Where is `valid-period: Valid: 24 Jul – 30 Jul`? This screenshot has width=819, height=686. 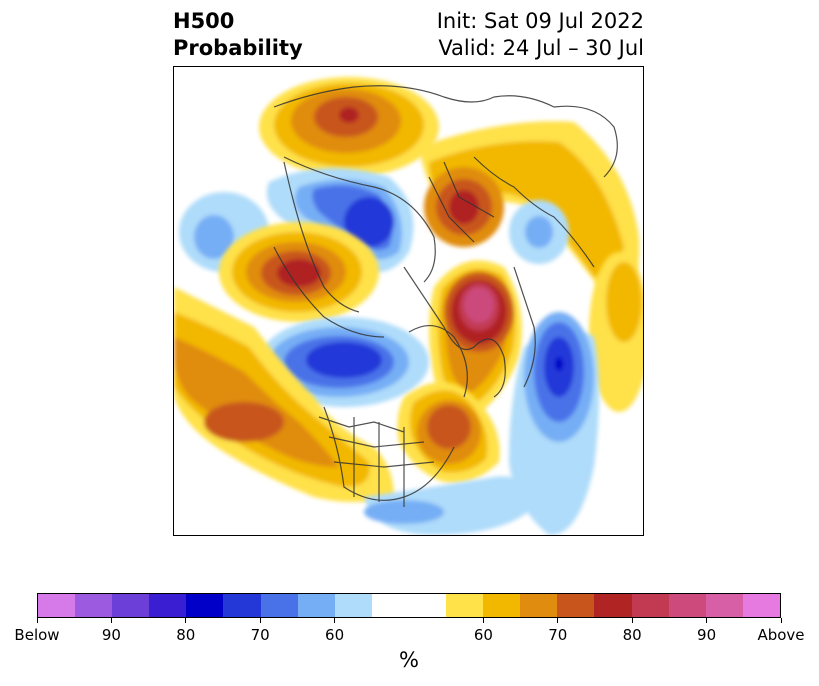
valid-period: Valid: 24 Jul – 30 Jul is located at coordinates (541, 48).